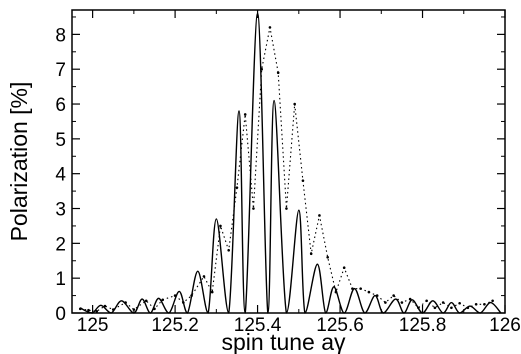 The height and width of the screenshot is (354, 521). What do you see at coordinates (258, 325) in the screenshot?
I see `x-tick-label: 125.4` at bounding box center [258, 325].